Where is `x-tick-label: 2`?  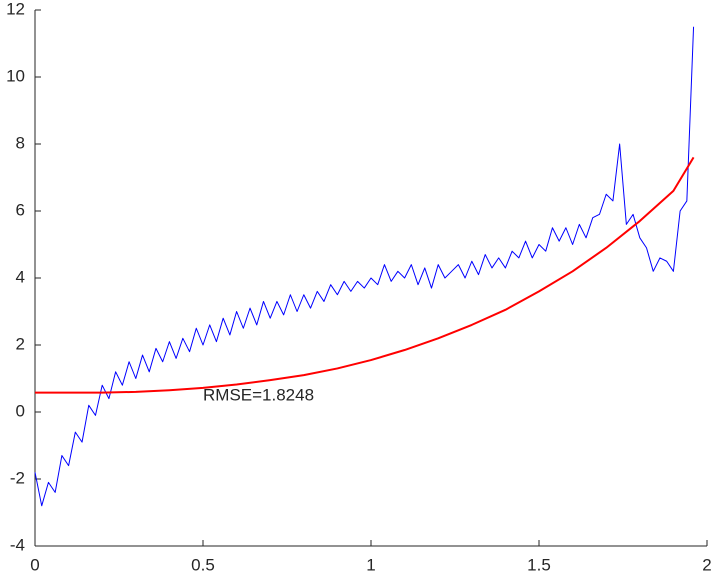 x-tick-label: 2 is located at coordinates (706, 564).